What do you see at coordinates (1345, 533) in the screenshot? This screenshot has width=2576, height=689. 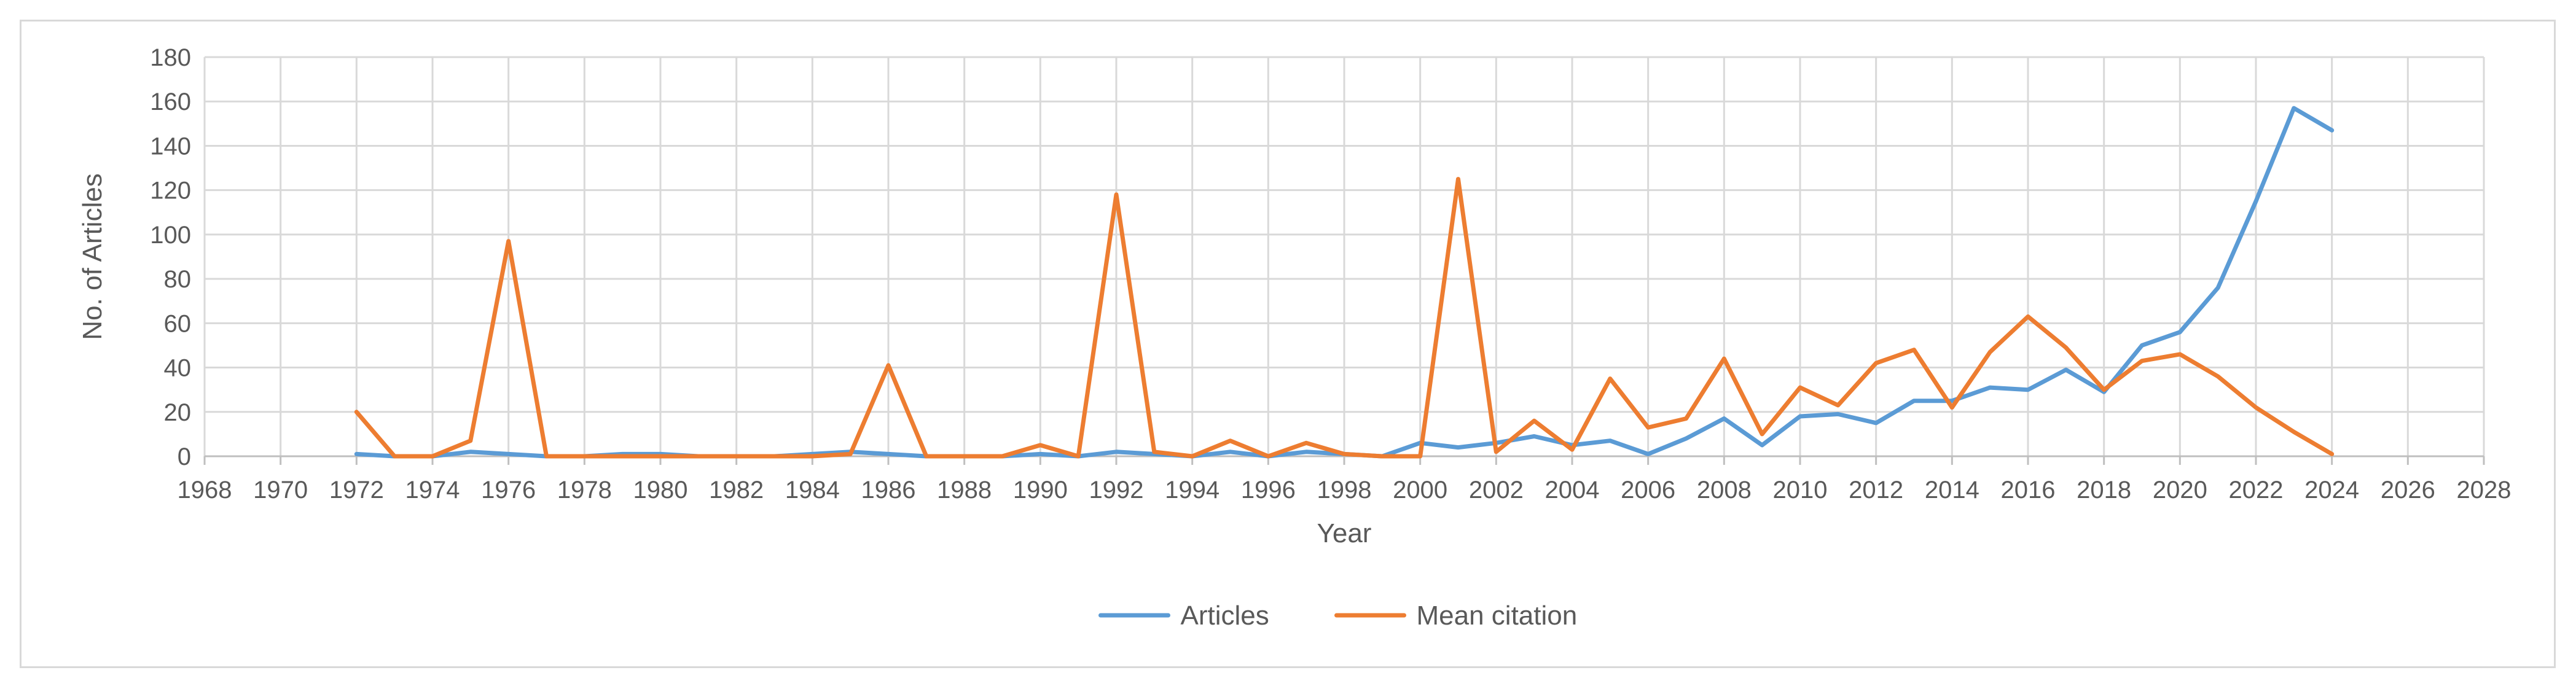 I see `x-axis-title: Year` at bounding box center [1345, 533].